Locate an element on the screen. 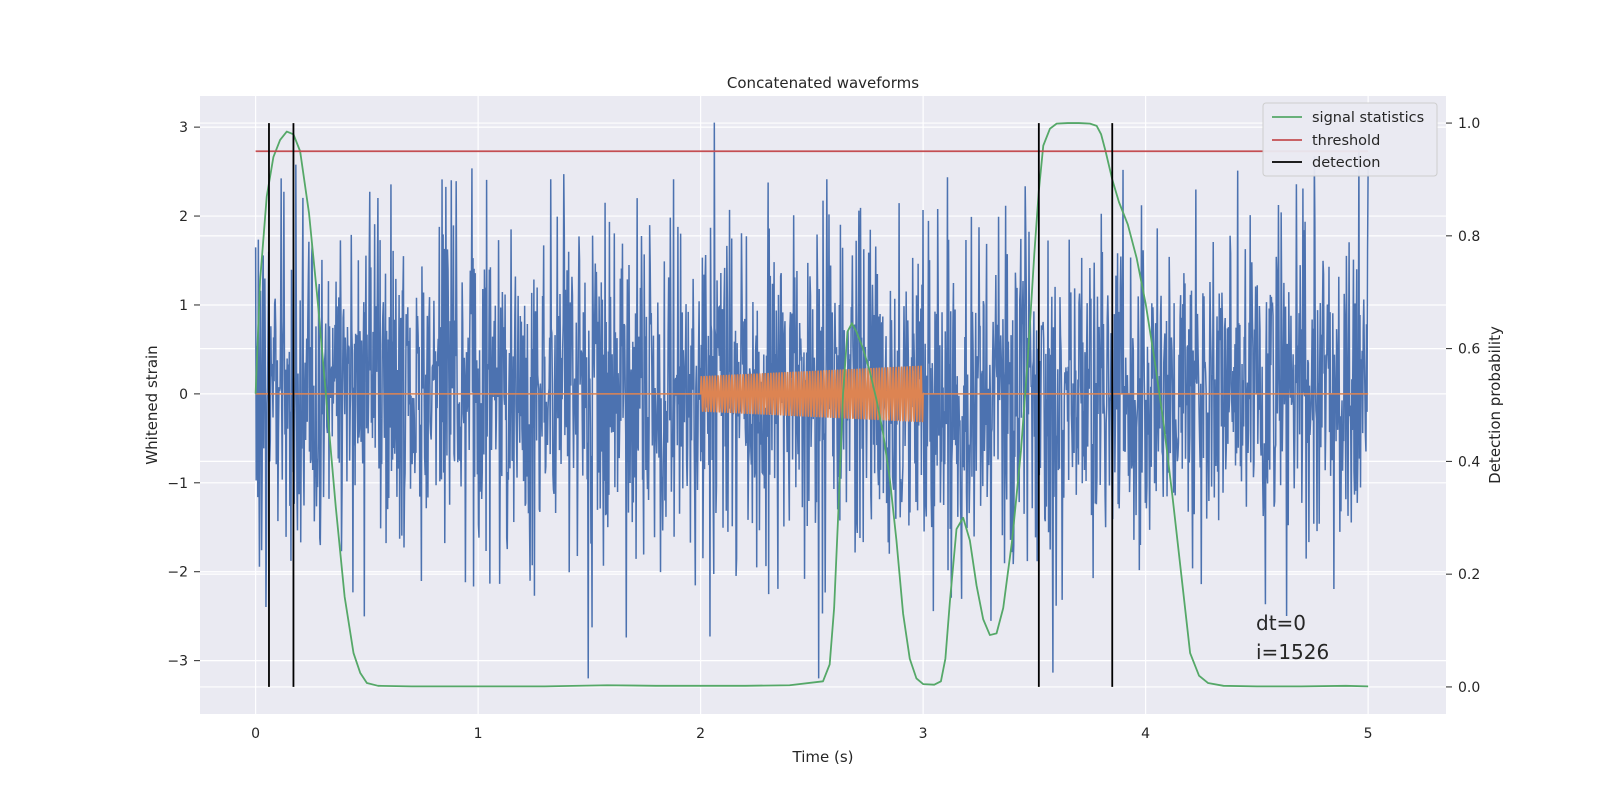 Image resolution: width=1600 pixels, height=804 pixels. y-axis-label: Whitened strain is located at coordinates (152, 404).